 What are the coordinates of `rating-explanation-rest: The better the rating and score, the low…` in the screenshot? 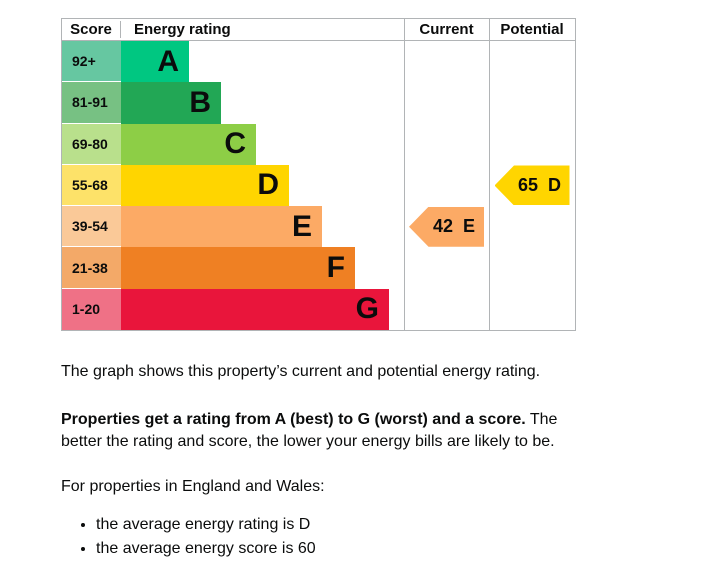 It's located at (309, 430).